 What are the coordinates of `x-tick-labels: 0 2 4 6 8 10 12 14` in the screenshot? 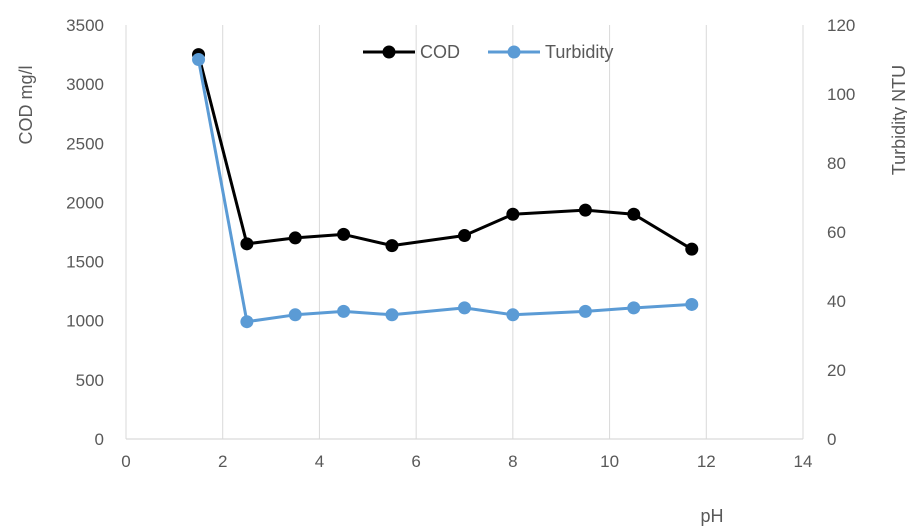 It's located at (466, 461).